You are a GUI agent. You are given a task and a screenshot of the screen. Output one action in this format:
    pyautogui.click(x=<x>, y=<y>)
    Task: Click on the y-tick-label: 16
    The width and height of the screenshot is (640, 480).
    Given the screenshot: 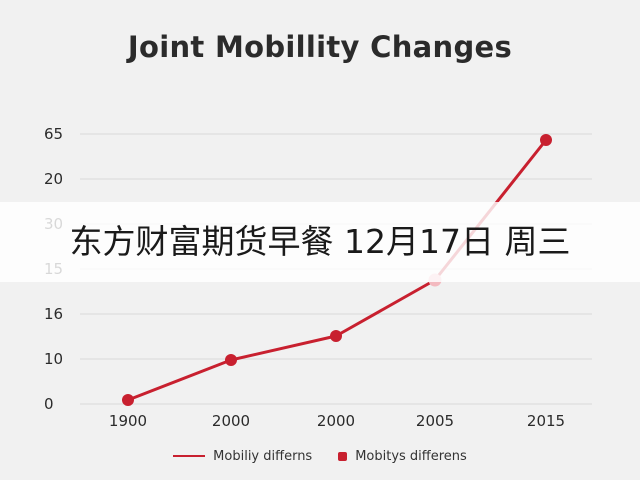 What is the action you would take?
    pyautogui.click(x=53, y=314)
    